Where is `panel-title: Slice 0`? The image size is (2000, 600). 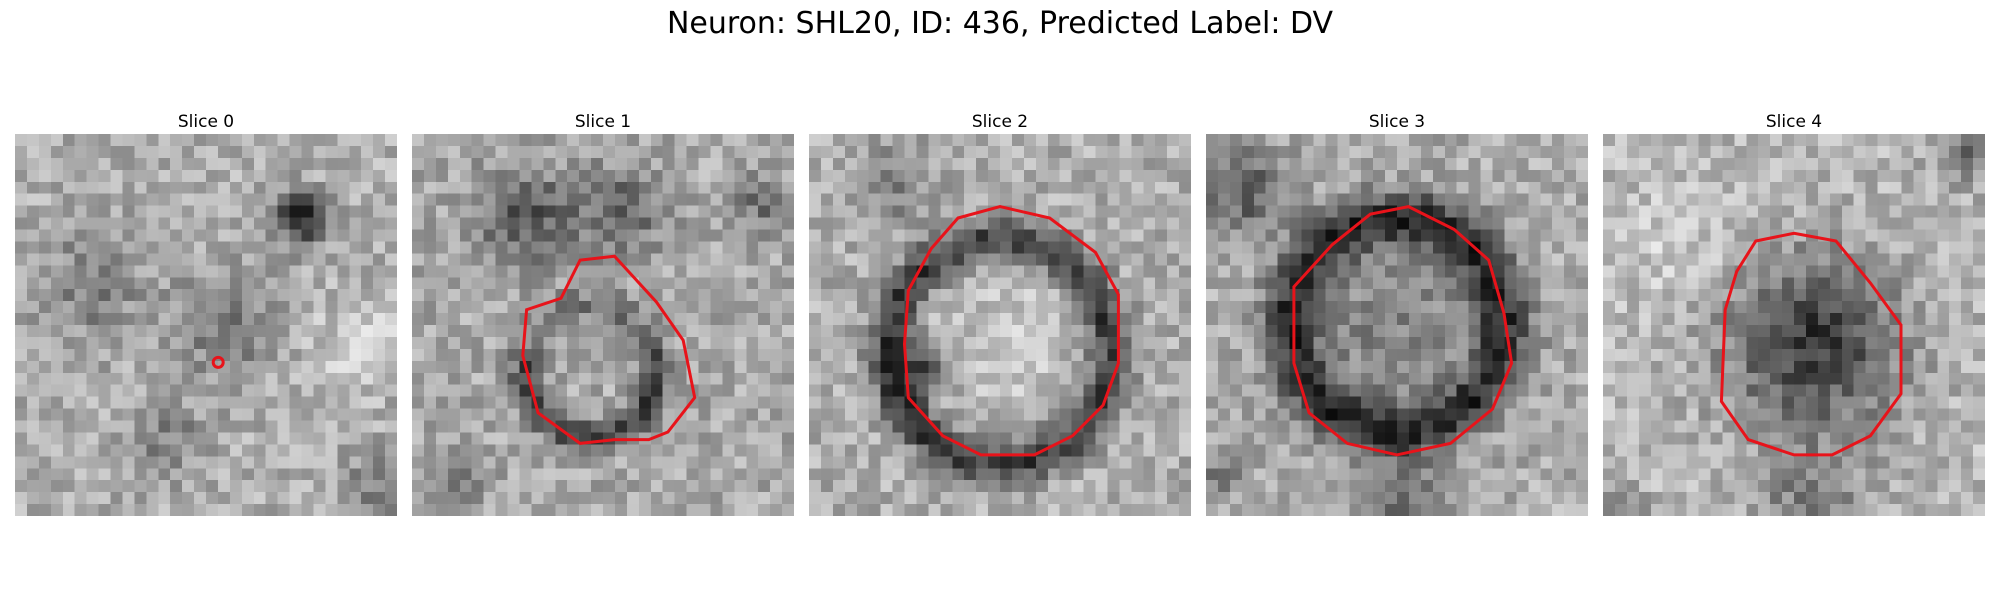
panel-title: Slice 0 is located at coordinates (206, 122).